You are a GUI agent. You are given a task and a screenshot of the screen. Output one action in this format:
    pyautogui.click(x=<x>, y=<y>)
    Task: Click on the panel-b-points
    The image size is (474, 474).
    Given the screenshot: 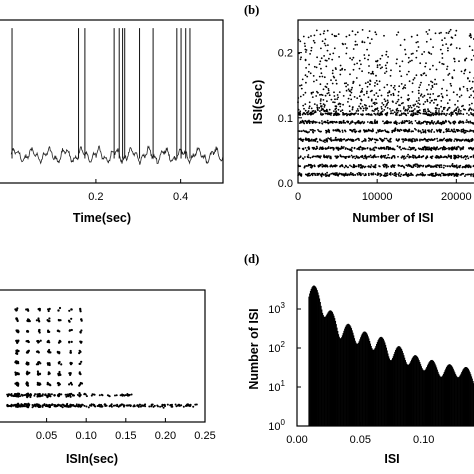 What is the action you would take?
    pyautogui.click(x=385, y=103)
    